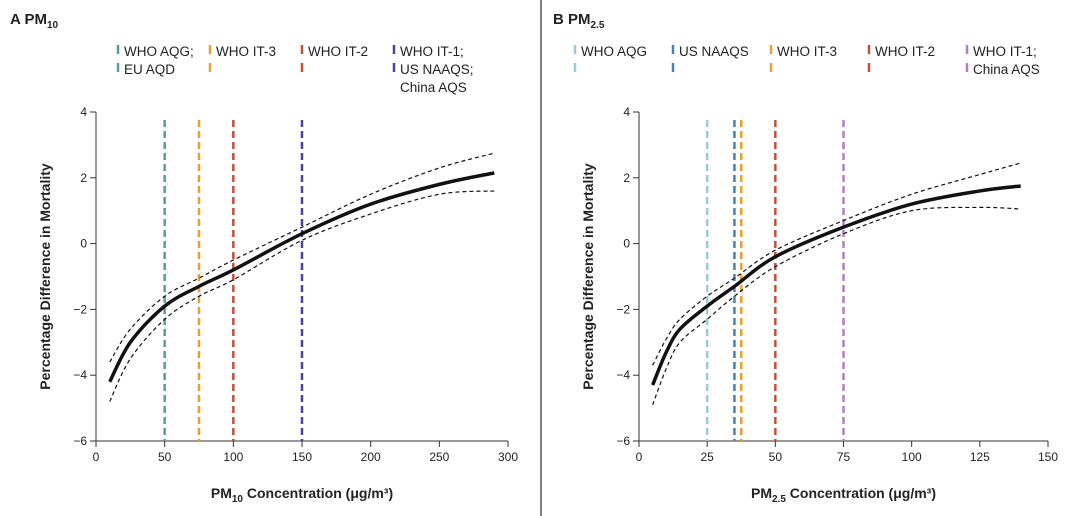 The image size is (1080, 516). What do you see at coordinates (579, 21) in the screenshot?
I see `panel-title: B PM2.5` at bounding box center [579, 21].